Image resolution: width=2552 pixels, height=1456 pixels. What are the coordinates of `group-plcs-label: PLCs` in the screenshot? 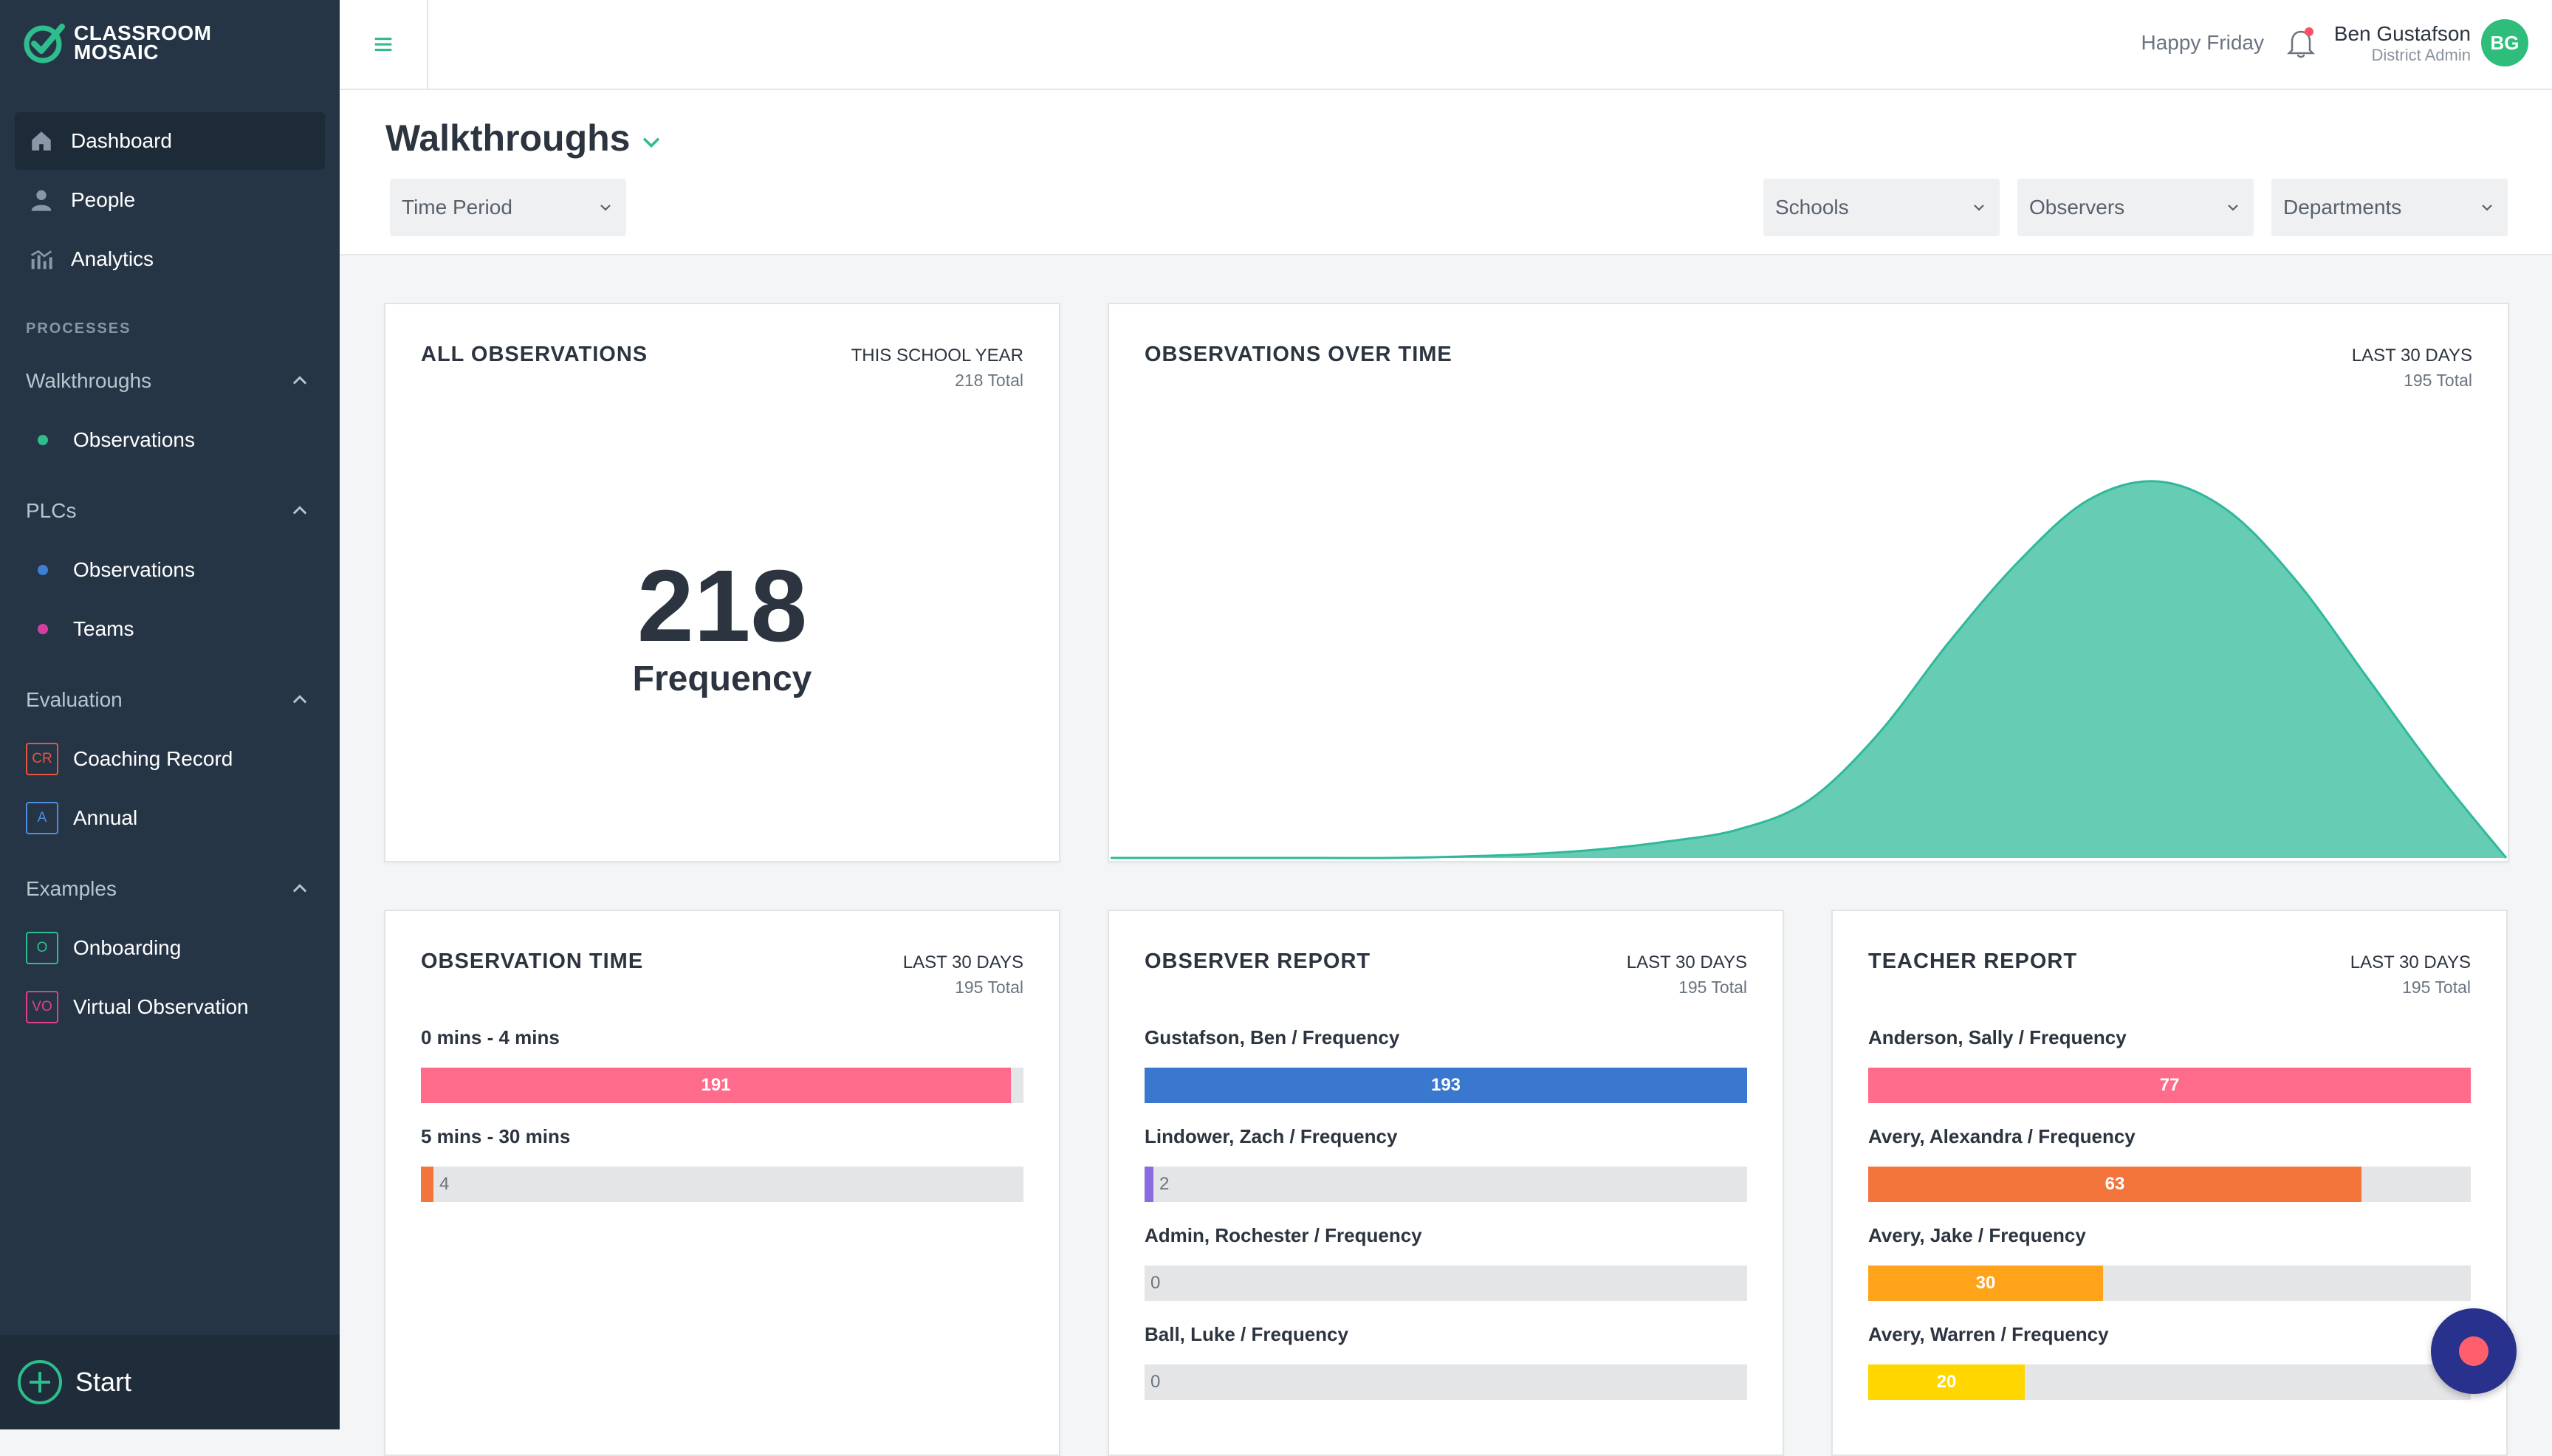 It's located at (51, 511).